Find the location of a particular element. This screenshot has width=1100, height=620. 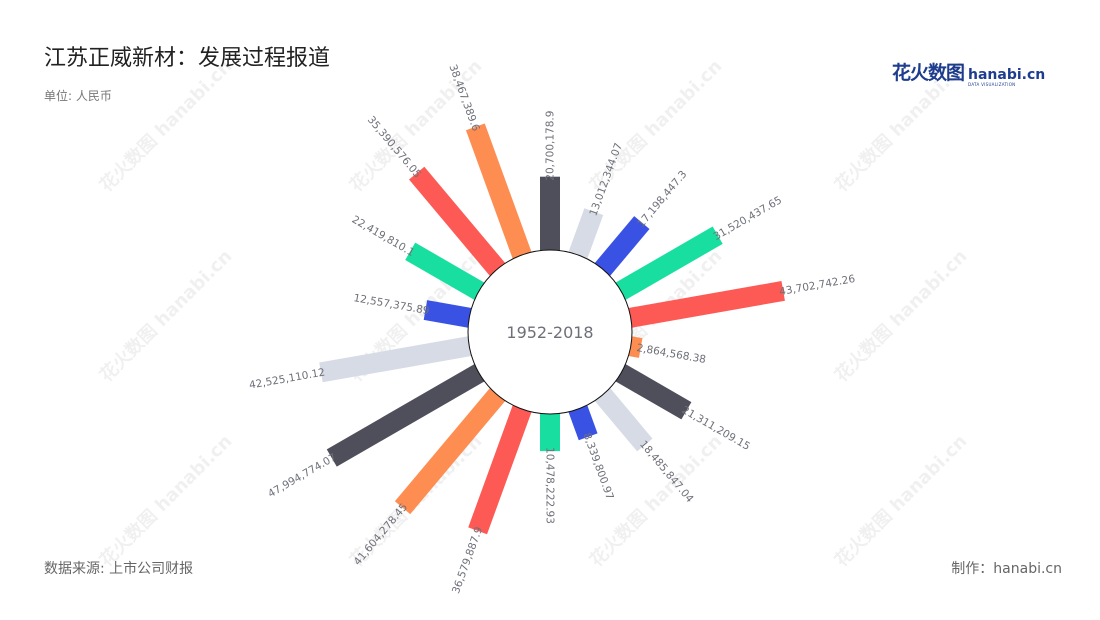

bar-value-label: 42,525,110.12 is located at coordinates (287, 378).